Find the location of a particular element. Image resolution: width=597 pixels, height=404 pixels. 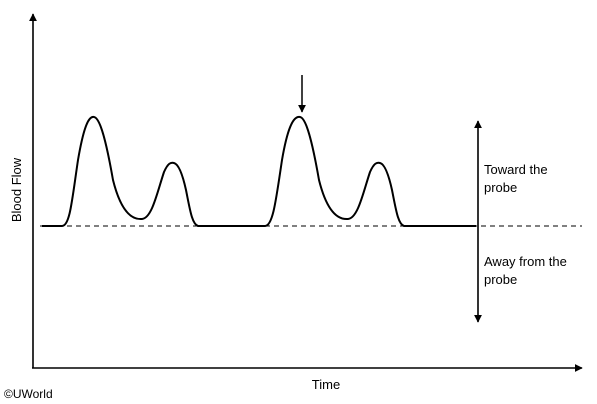

toward-probe-label-line1: Toward the is located at coordinates (516, 169).